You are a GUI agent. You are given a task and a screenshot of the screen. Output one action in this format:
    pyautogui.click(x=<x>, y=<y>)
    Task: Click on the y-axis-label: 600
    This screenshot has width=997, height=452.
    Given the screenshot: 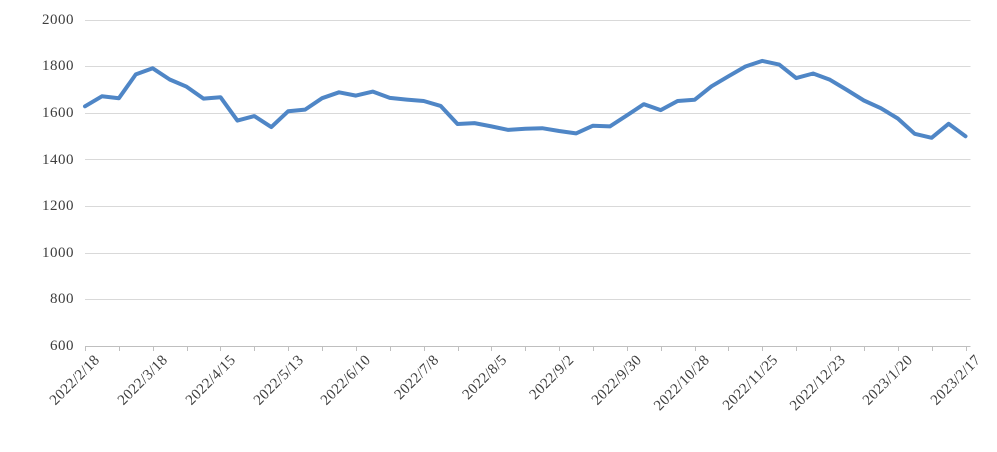 What is the action you would take?
    pyautogui.click(x=62, y=346)
    